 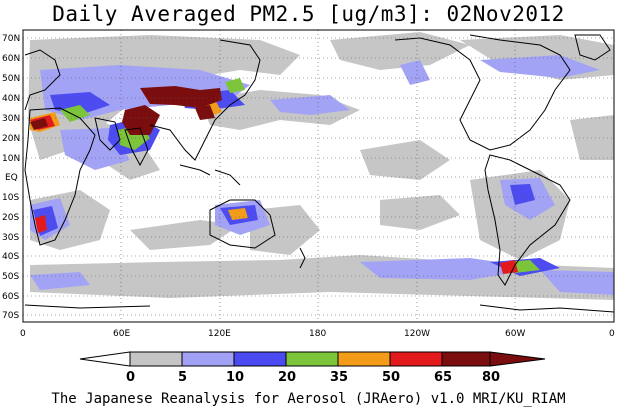 I want to click on lat-label: 40N, so click(x=11, y=99).